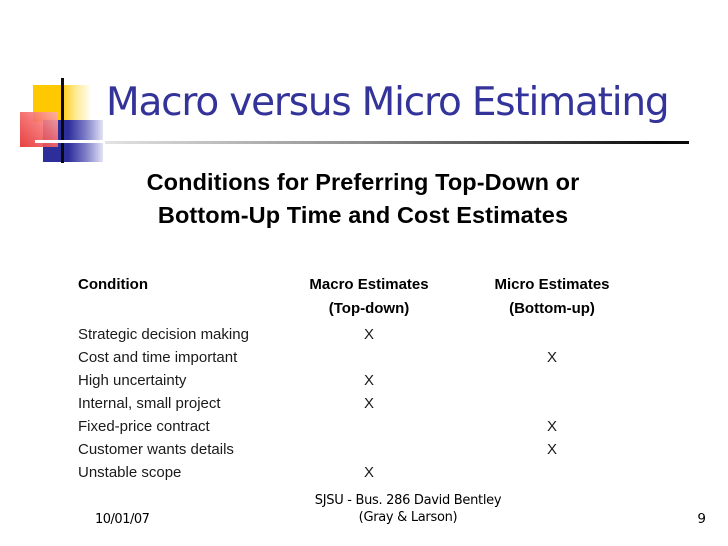 Image resolution: width=728 pixels, height=546 pixels. Describe the element at coordinates (408, 500) in the screenshot. I see `footer-course-line-1: SJSU - Bus. 286 David Bentley` at that location.